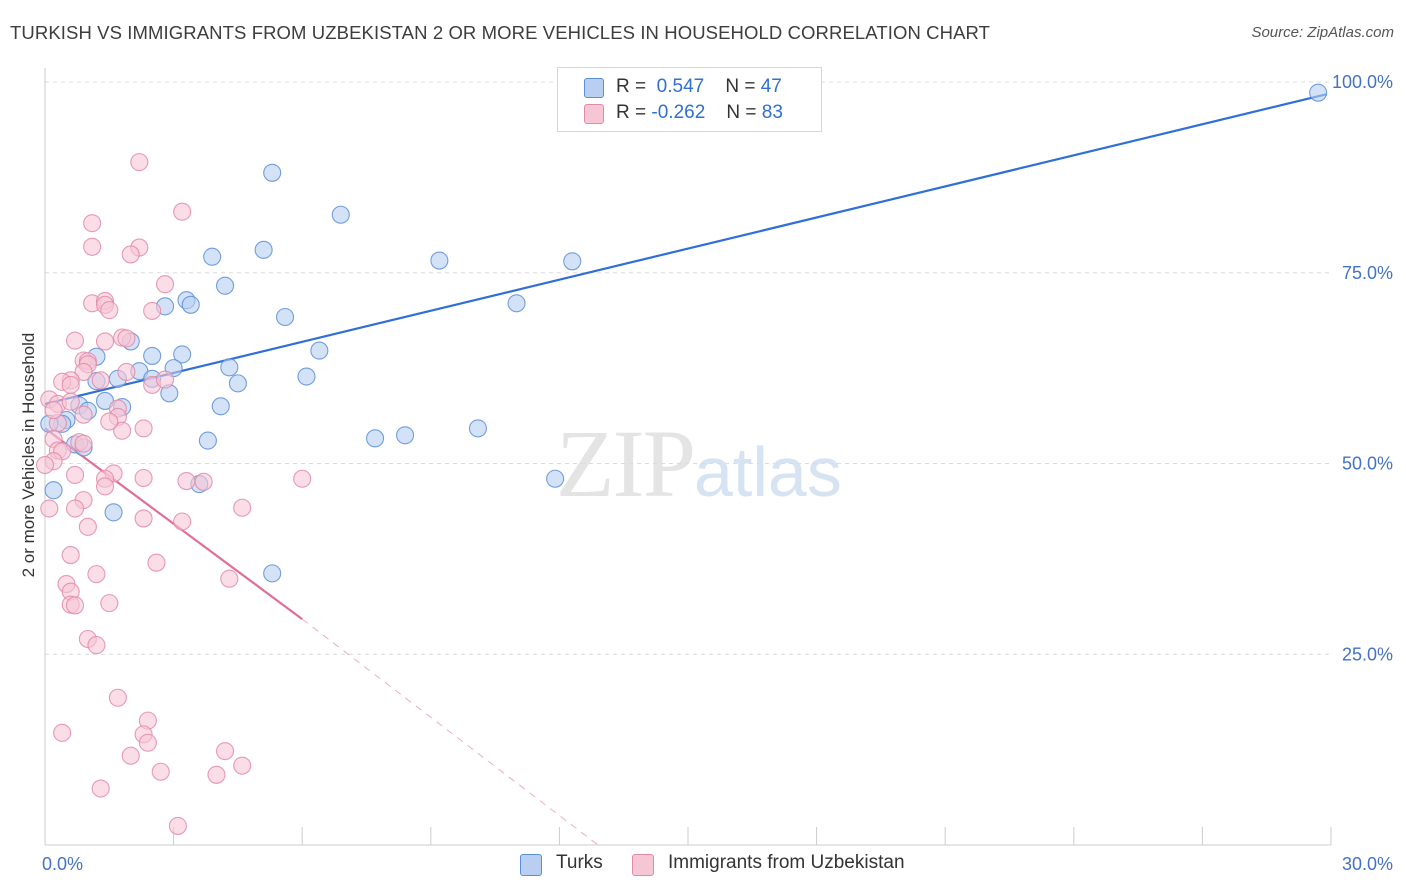 This screenshot has height=892, width=1406. What do you see at coordinates (594, 114) in the screenshot?
I see `uzbekistan-swatch` at bounding box center [594, 114].